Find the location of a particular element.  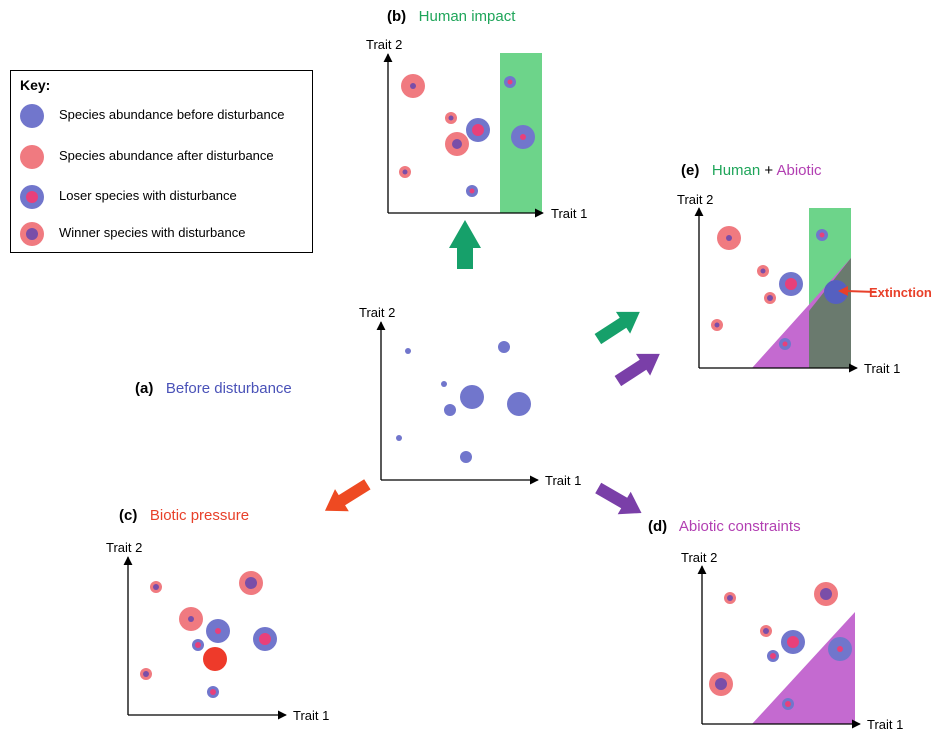

legend-label: Loser species with disturbance is located at coordinates (148, 195).